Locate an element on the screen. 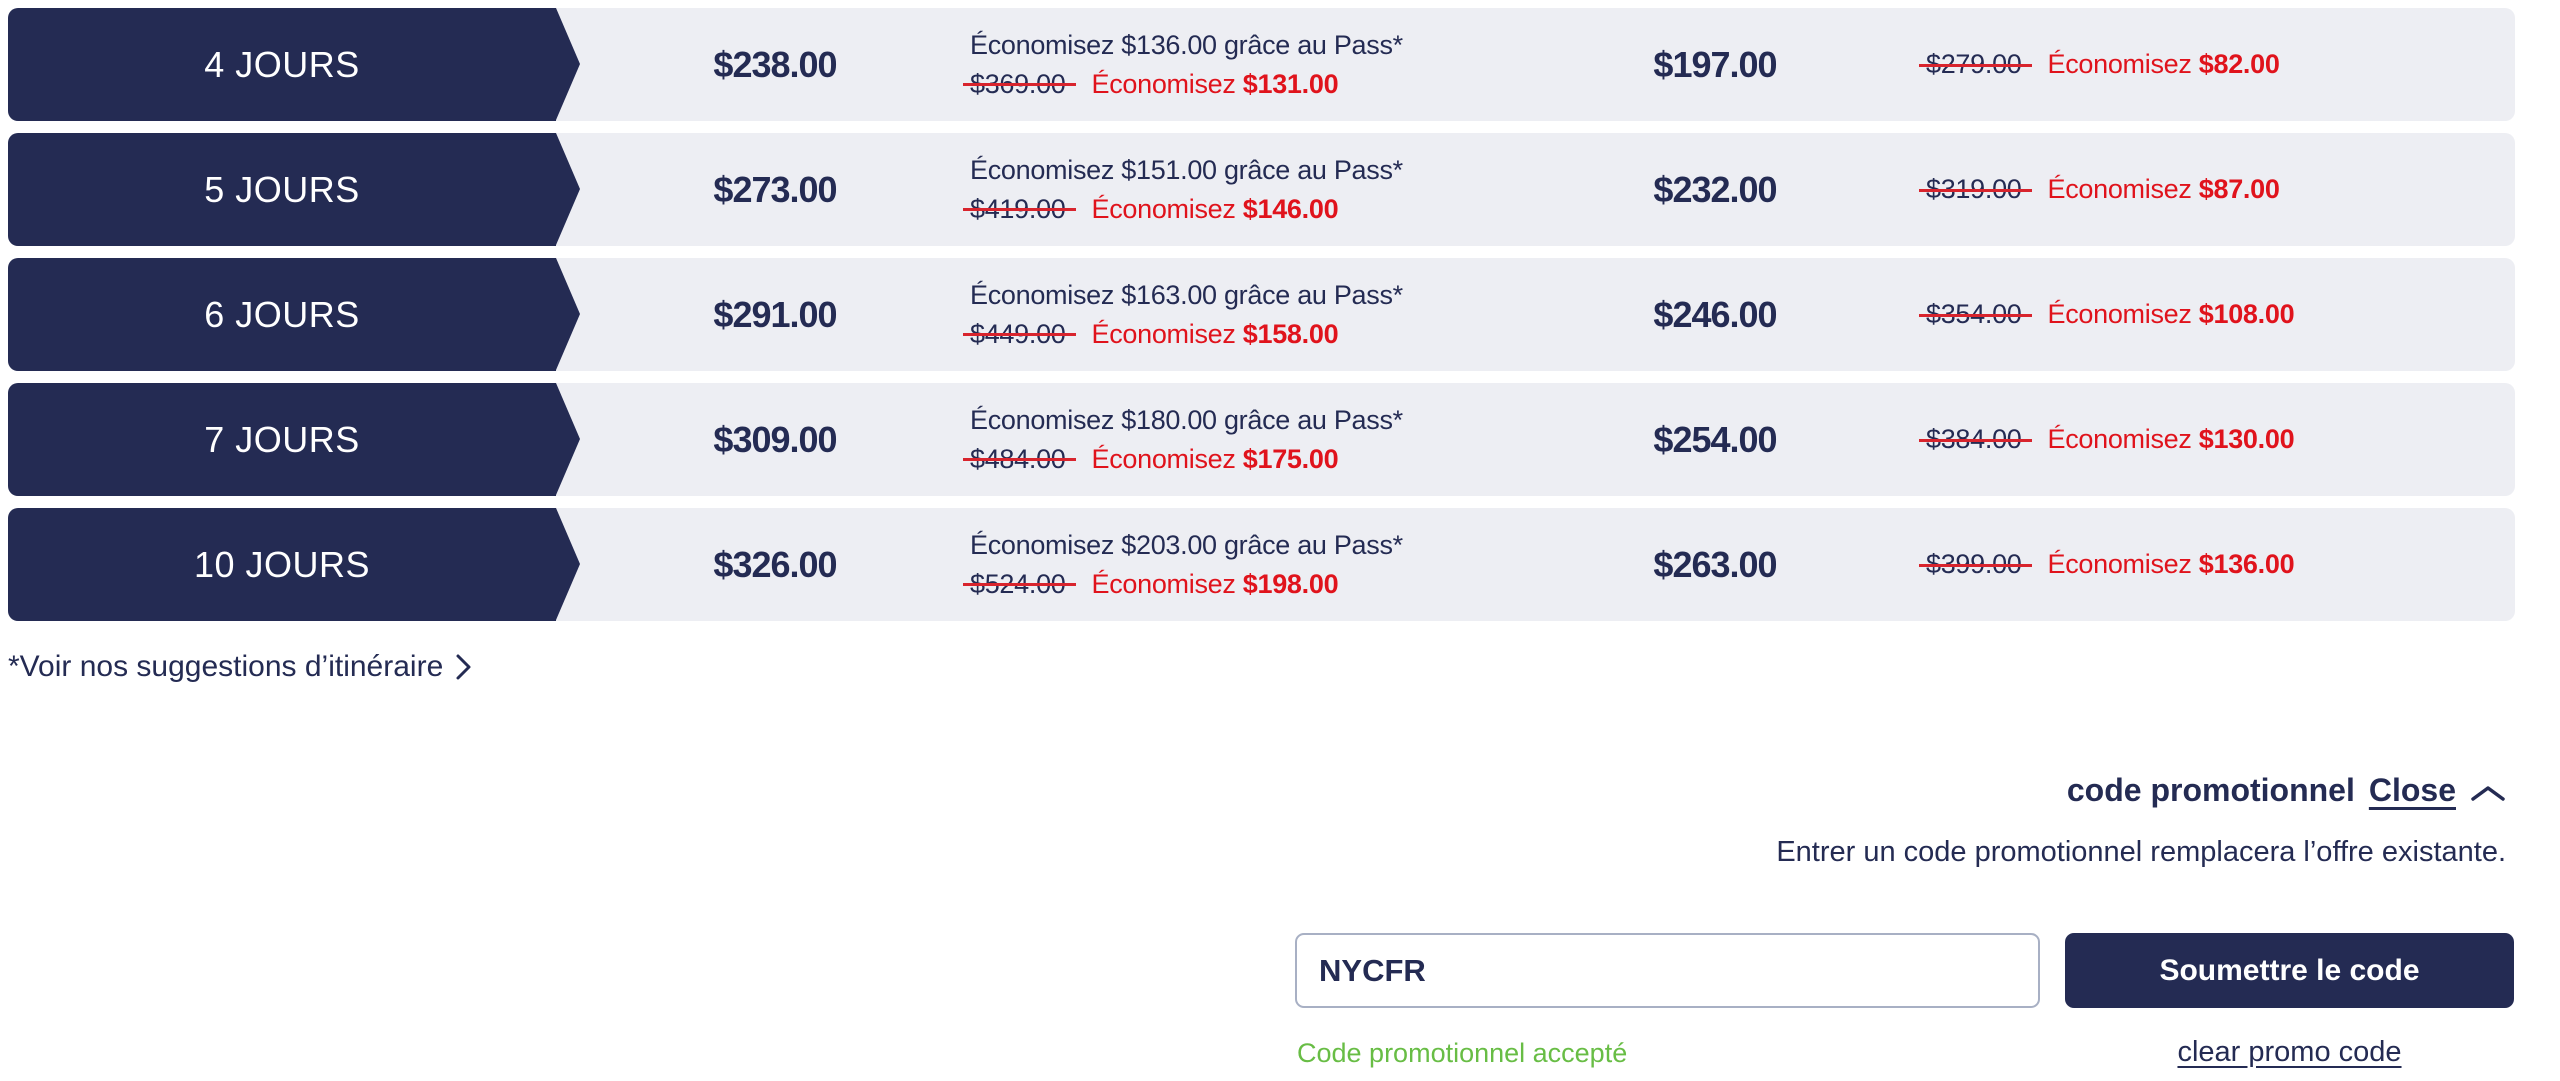 Image resolution: width=2560 pixels, height=1081 pixels. duration-arrow-label: 5 JOURS is located at coordinates (294, 189).